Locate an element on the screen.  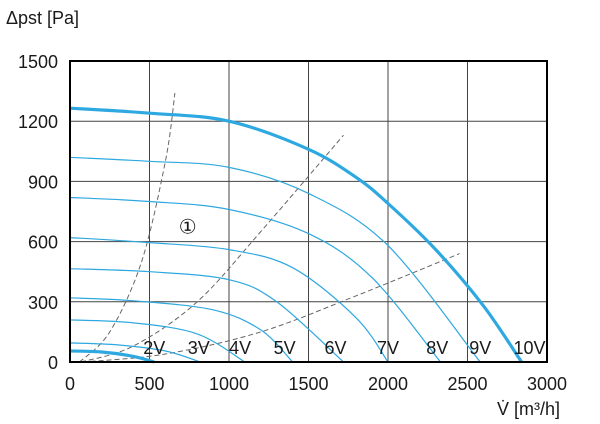
curve-5V is located at coordinates (181, 330).